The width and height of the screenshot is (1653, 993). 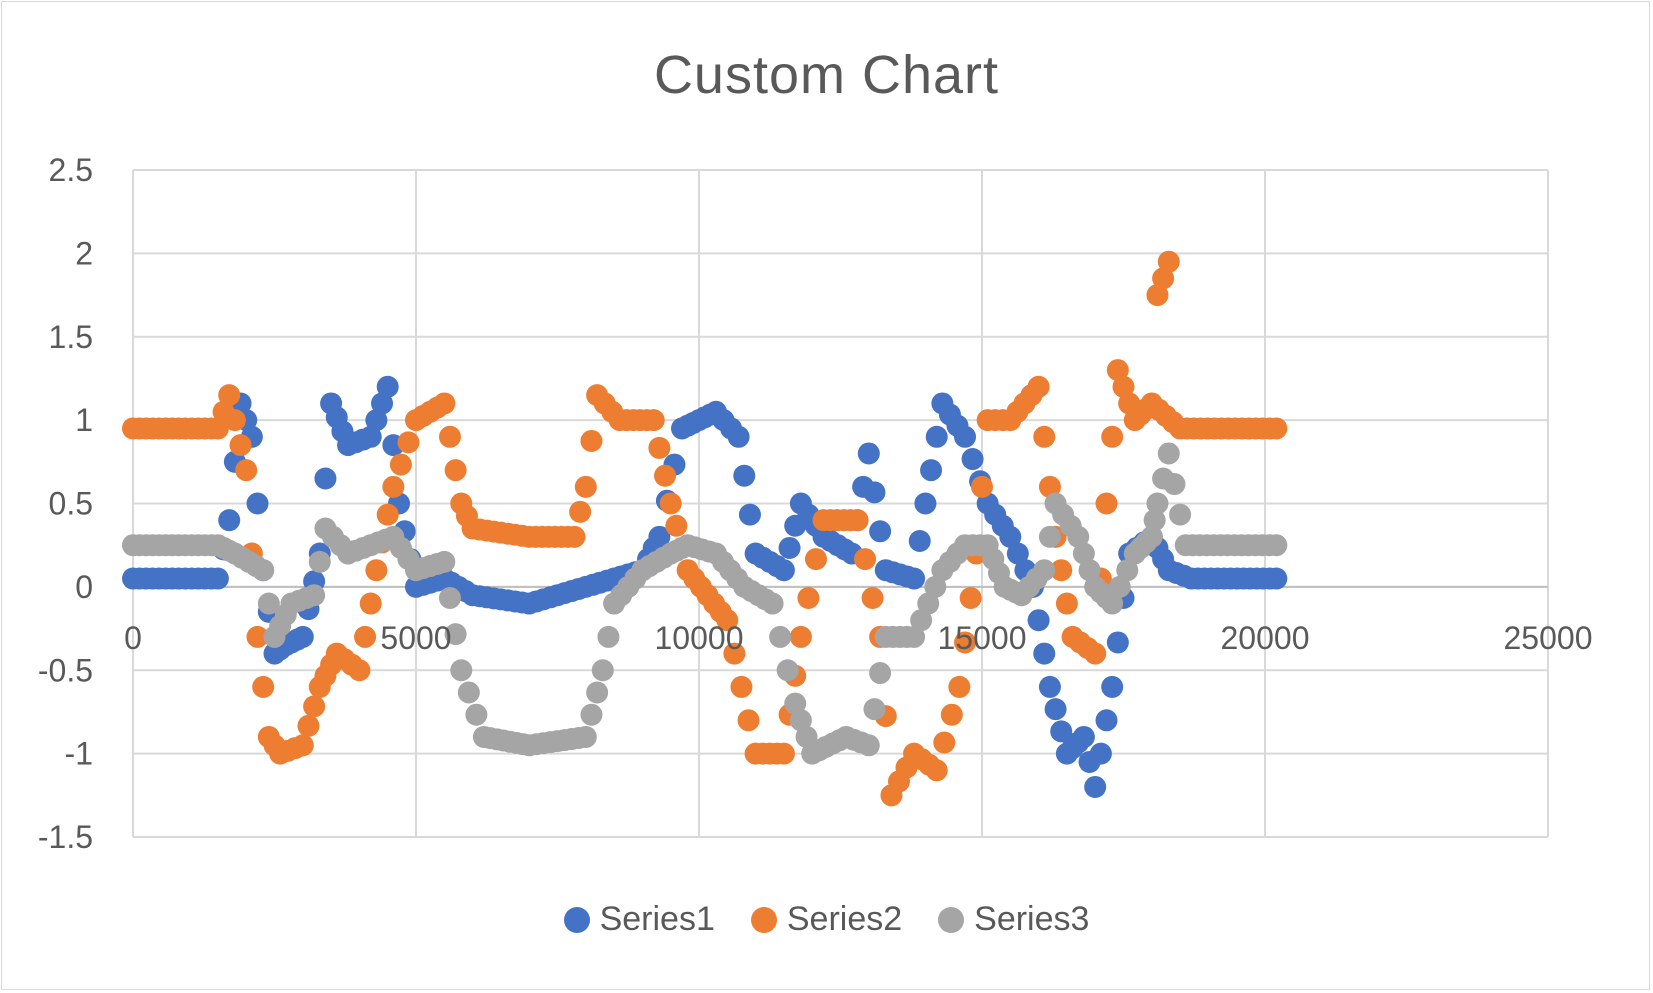 I want to click on x-tick-label: 10000, so click(x=699, y=638).